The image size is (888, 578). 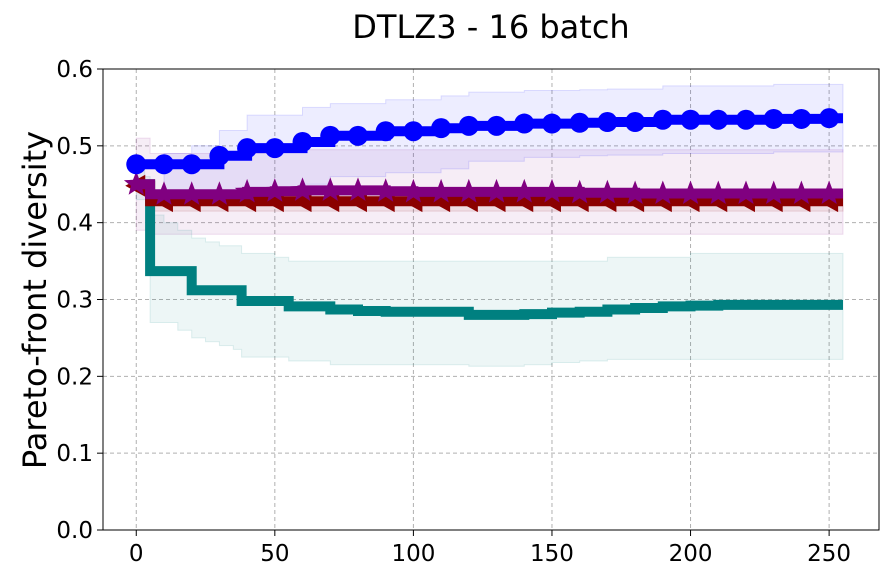 What do you see at coordinates (413, 554) in the screenshot?
I see `x-tick-label: 100` at bounding box center [413, 554].